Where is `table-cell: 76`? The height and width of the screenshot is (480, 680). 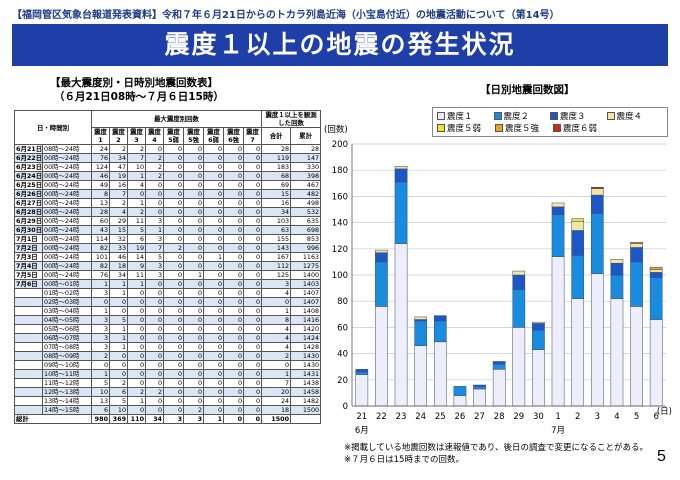
table-cell: 76 is located at coordinates (101, 158).